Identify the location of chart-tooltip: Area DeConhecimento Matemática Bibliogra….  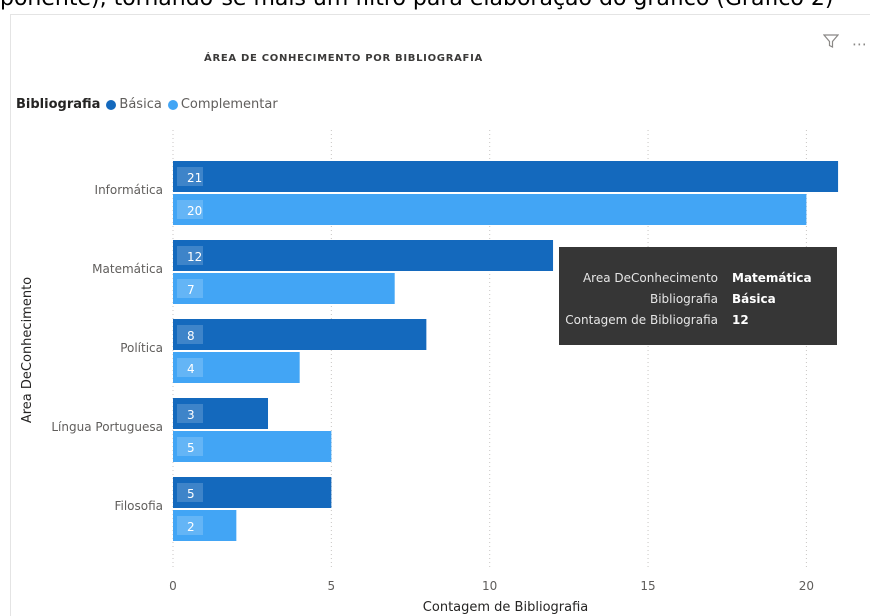
(698, 296).